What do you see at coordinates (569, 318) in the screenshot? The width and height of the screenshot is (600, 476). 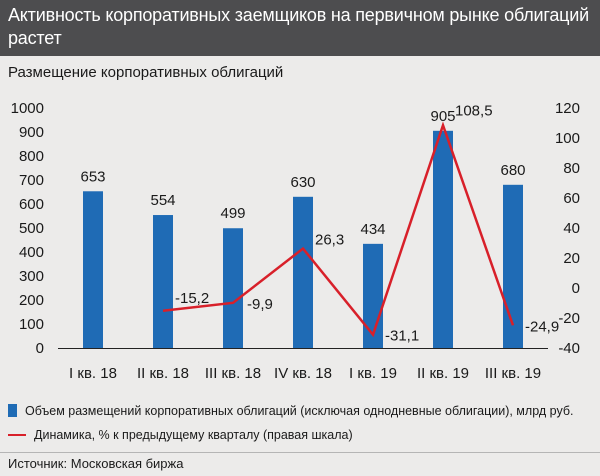 I see `y-right-tick-label: -20` at bounding box center [569, 318].